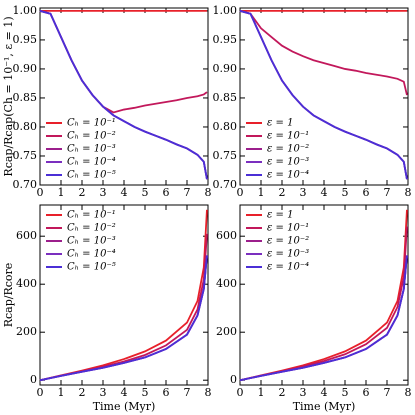  What do you see at coordinates (91, 149) in the screenshot?
I see `legend-label: Cₕ = 10⁻³` at bounding box center [91, 149].